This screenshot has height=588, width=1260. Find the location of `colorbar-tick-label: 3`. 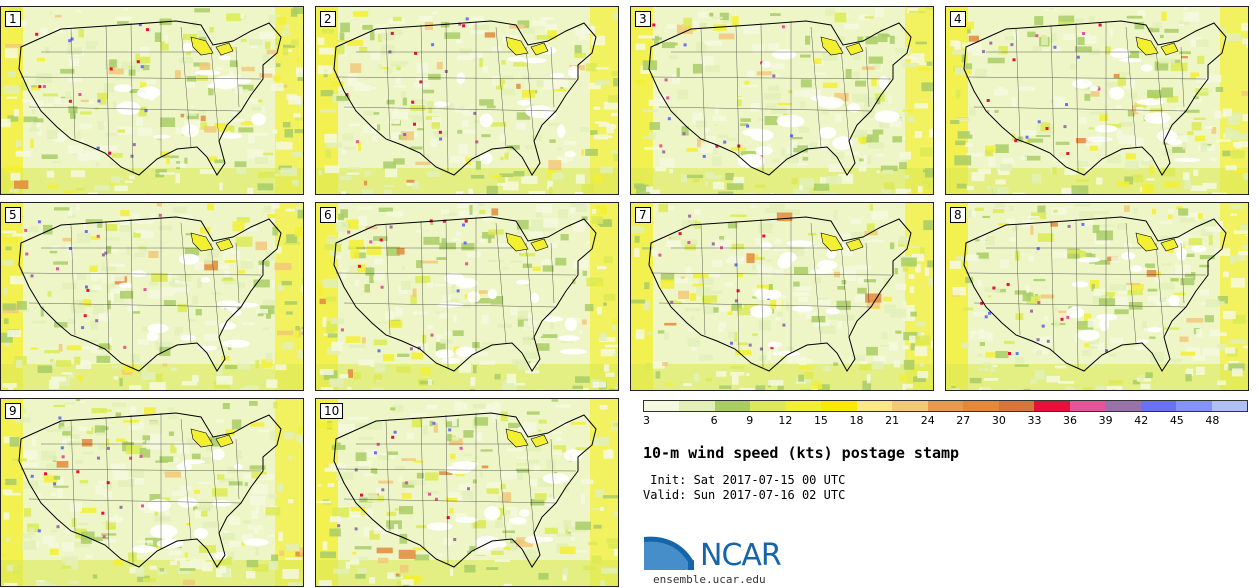

colorbar-tick-label: 3 is located at coordinates (646, 420).